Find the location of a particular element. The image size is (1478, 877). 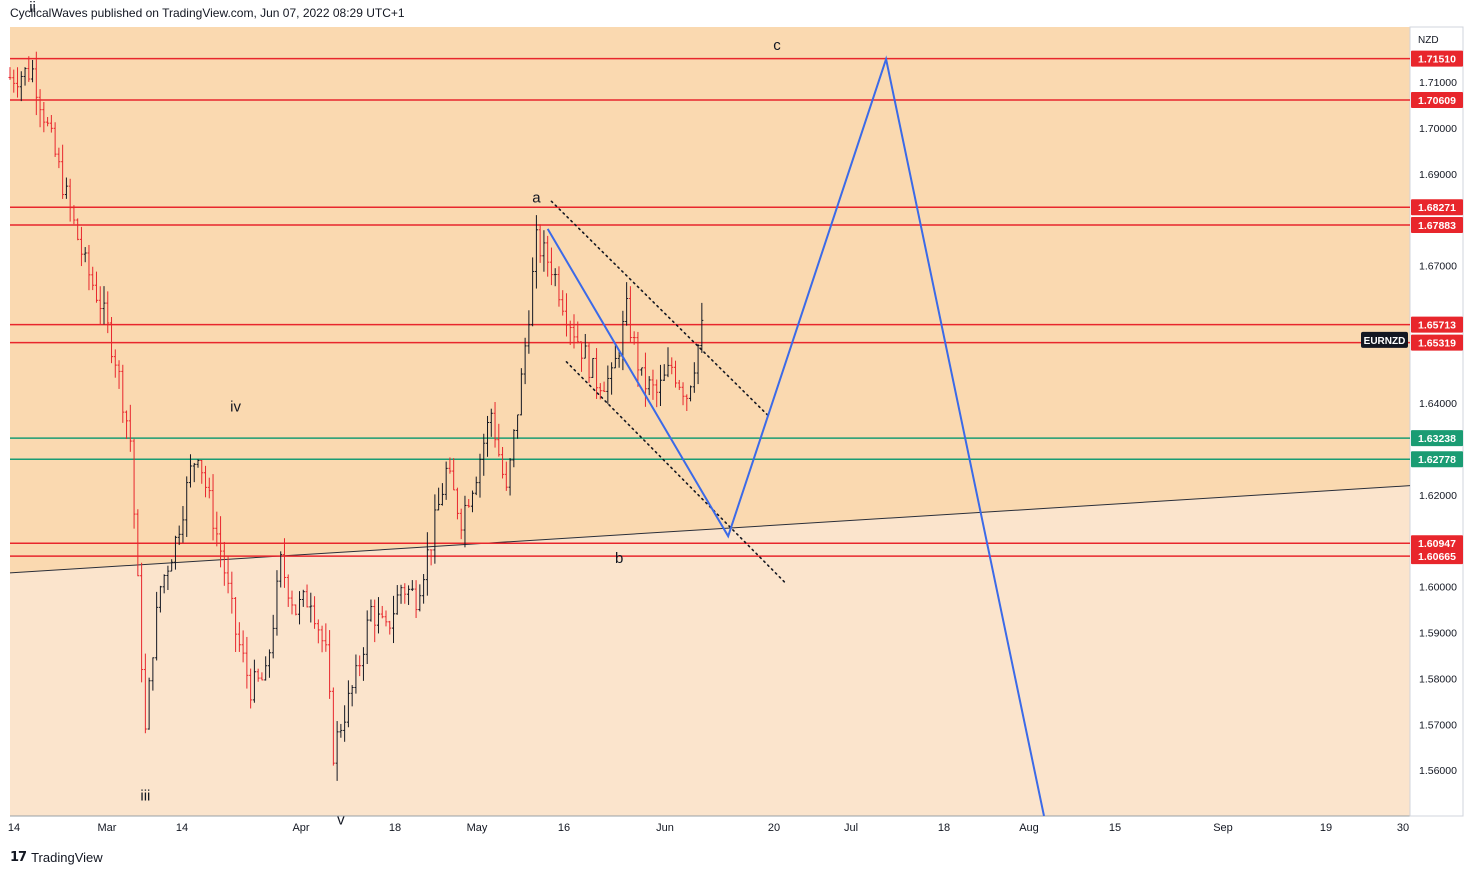

channel-lower is located at coordinates (675, 472).